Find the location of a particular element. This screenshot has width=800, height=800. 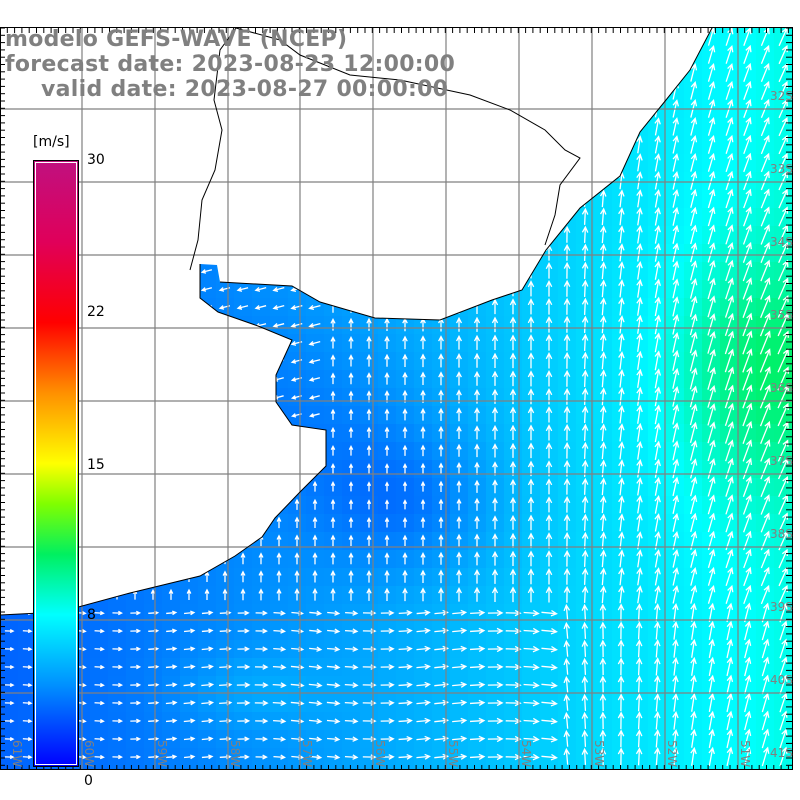

latitude-label: 36S is located at coordinates (781, 388).